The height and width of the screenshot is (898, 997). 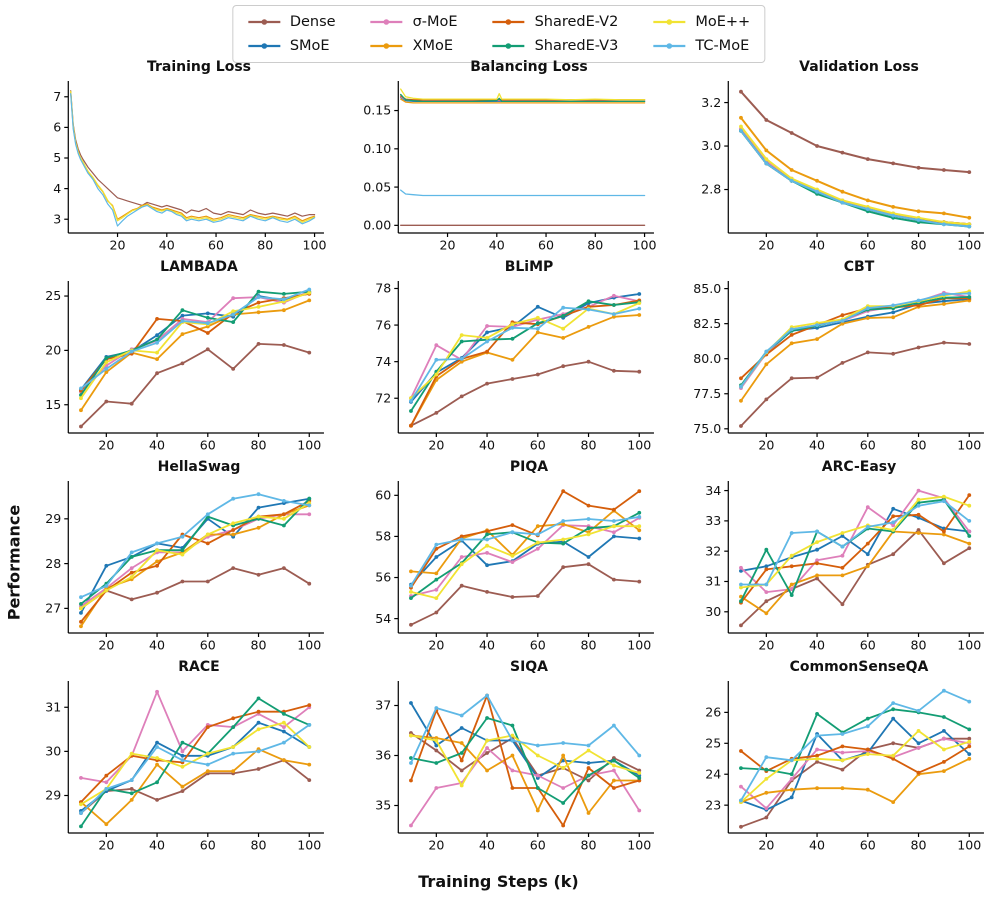 What do you see at coordinates (199, 467) in the screenshot?
I see `chart-title: HellaSwag` at bounding box center [199, 467].